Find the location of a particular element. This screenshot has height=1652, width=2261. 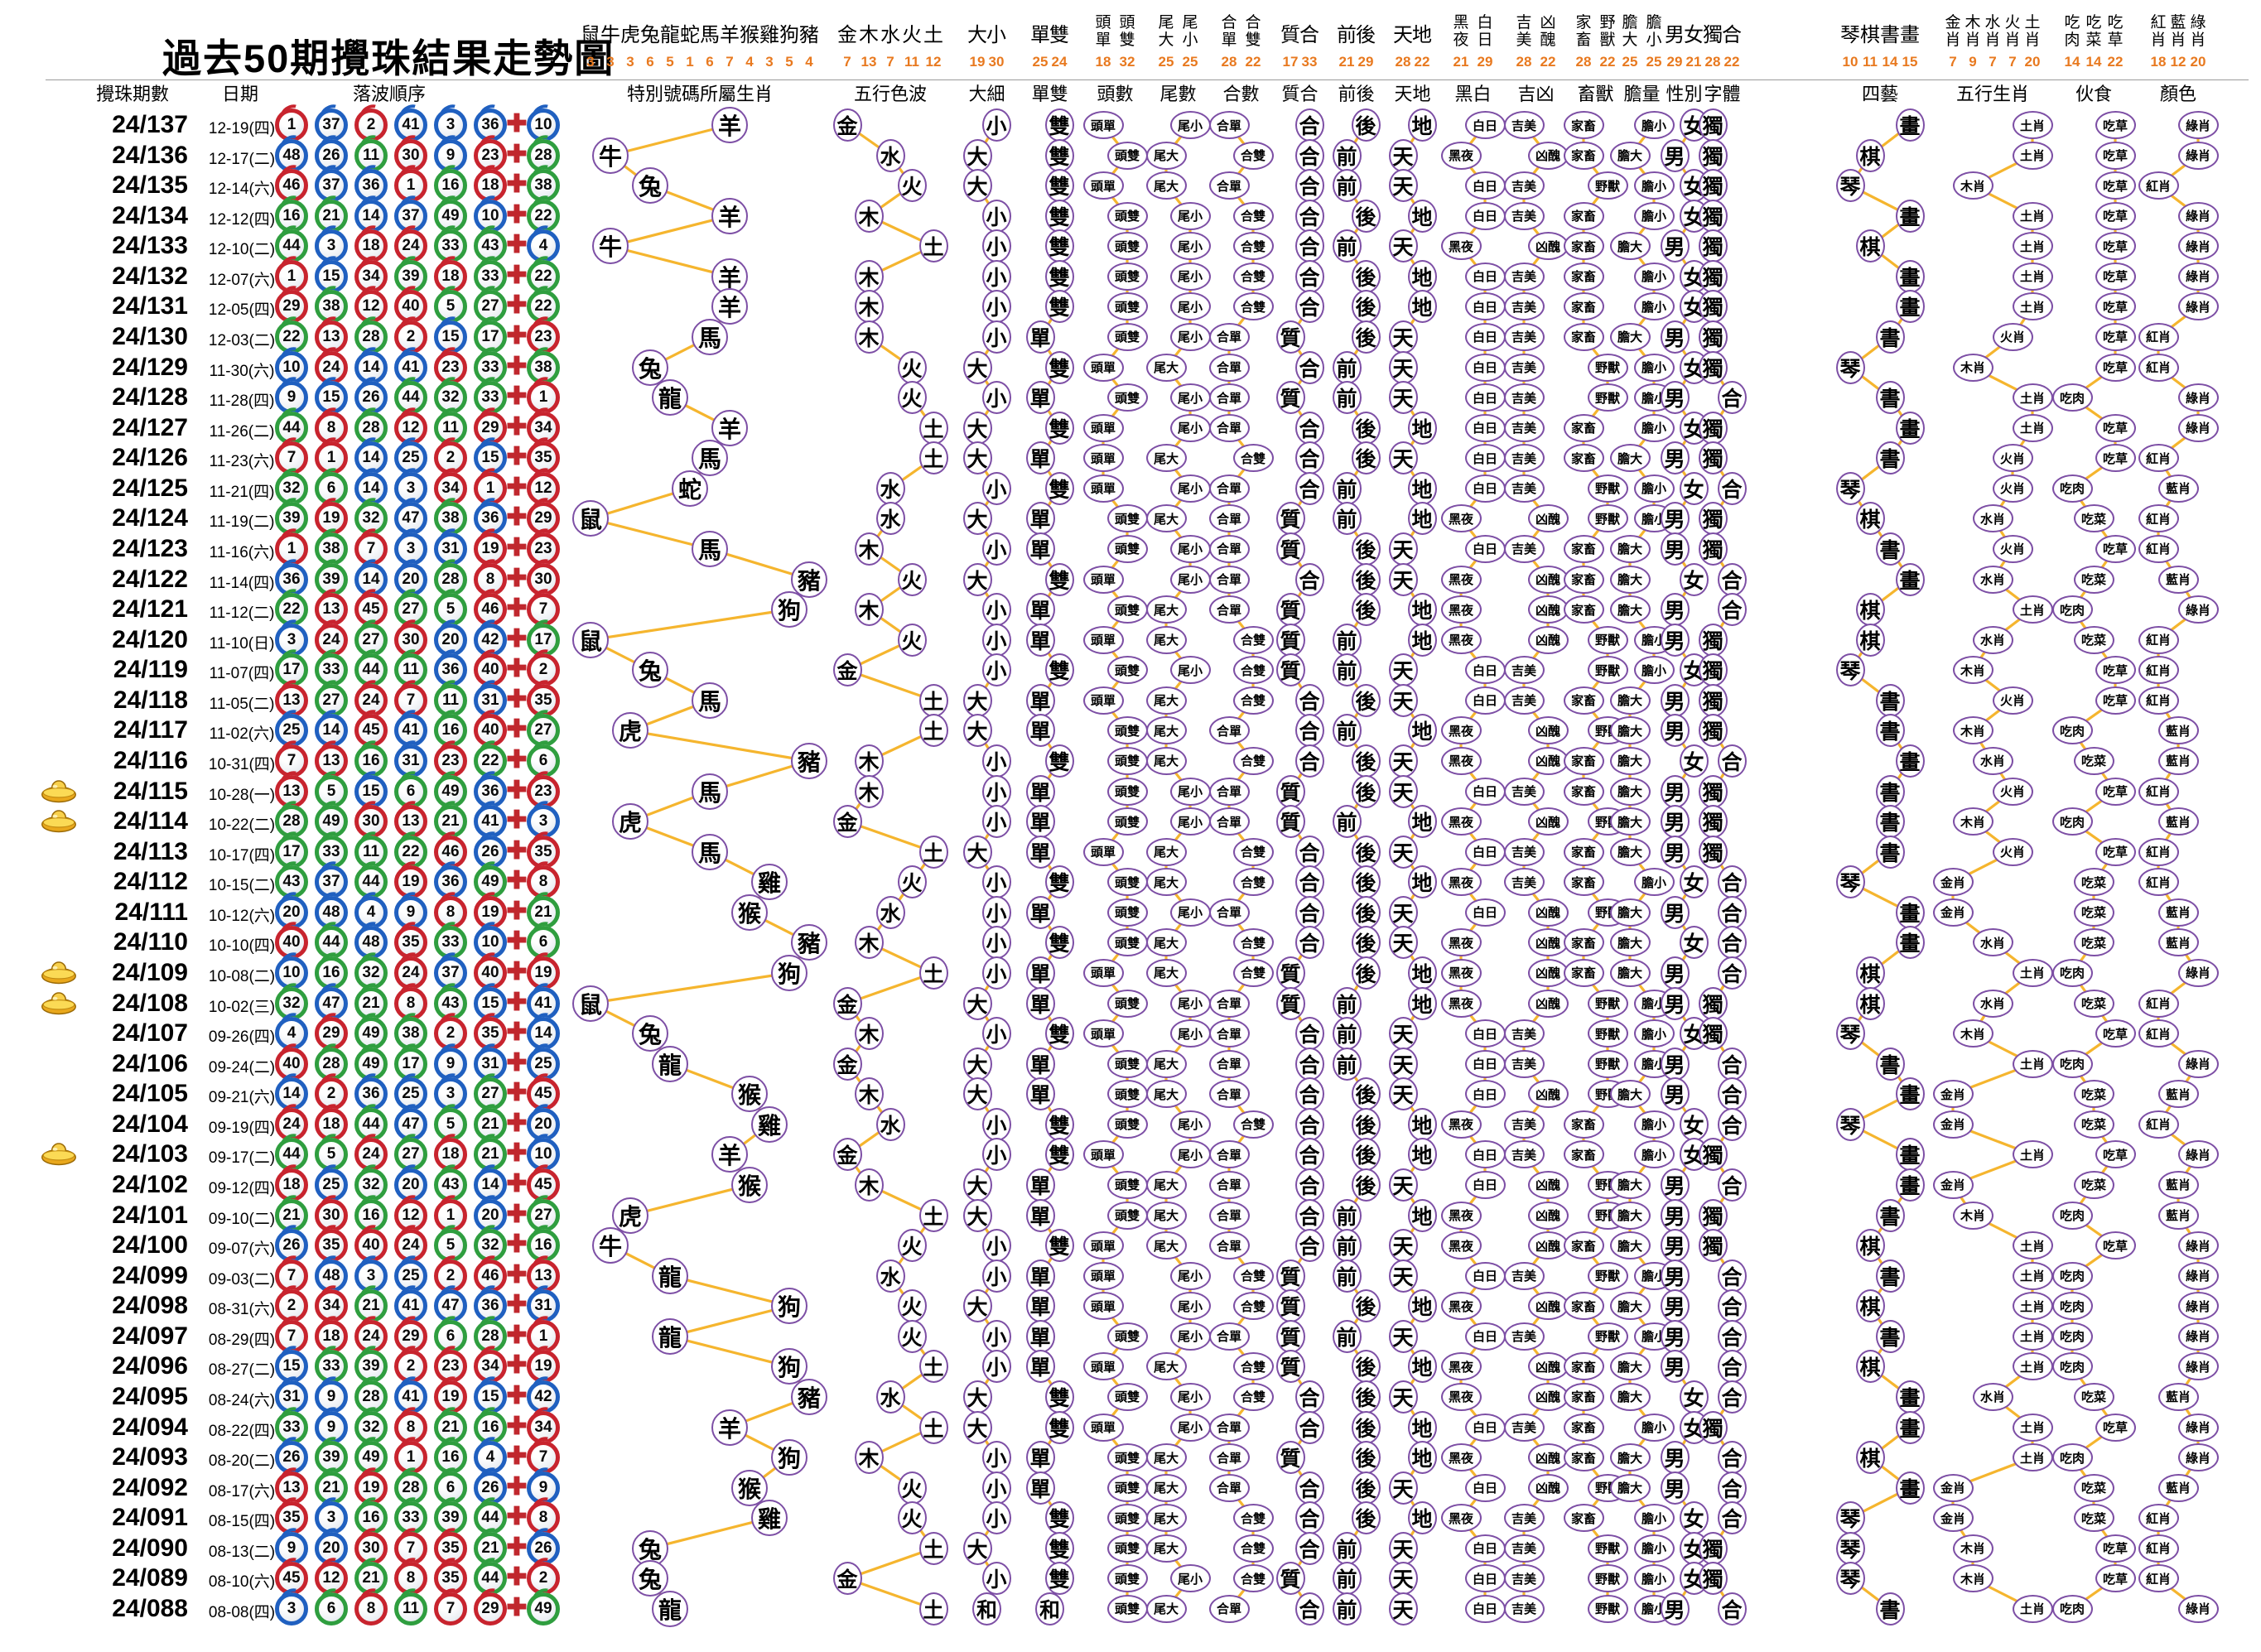

attr-ez: 土肖 is located at coordinates (2032, 155).